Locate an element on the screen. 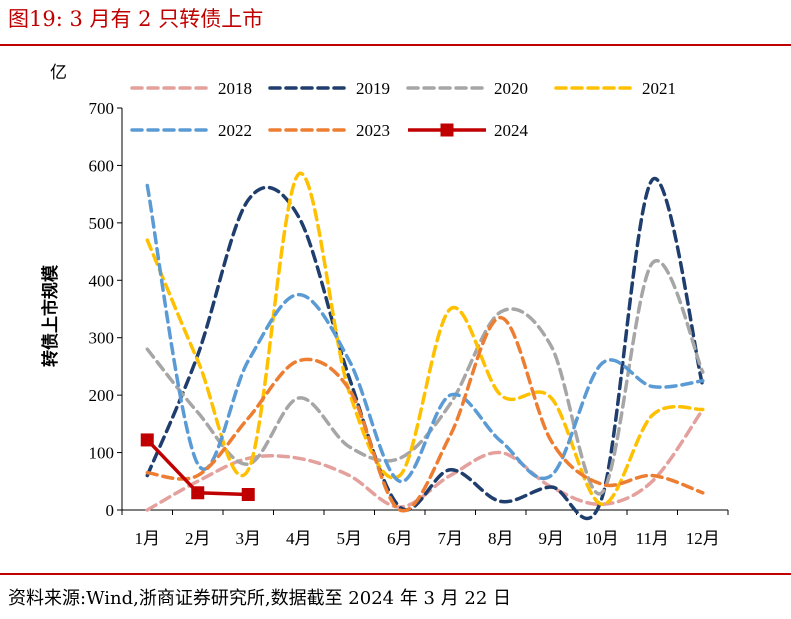 The width and height of the screenshot is (791, 619). chart-legend: 2018 2019 2020 2021 2022 2023 2024 is located at coordinates (403, 109).